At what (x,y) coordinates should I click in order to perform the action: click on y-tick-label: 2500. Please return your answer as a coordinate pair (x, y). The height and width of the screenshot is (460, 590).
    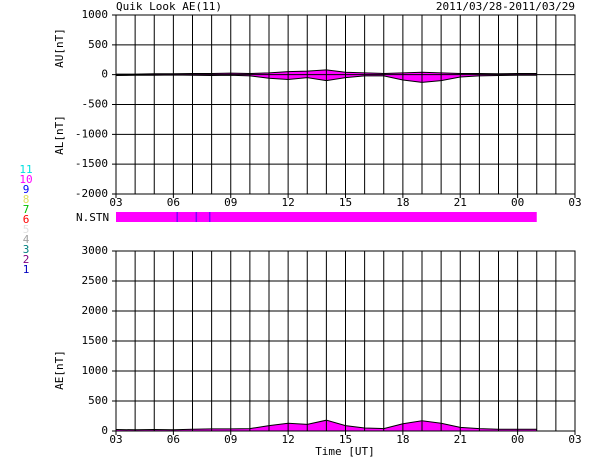
    Looking at the image, I should click on (95, 280).